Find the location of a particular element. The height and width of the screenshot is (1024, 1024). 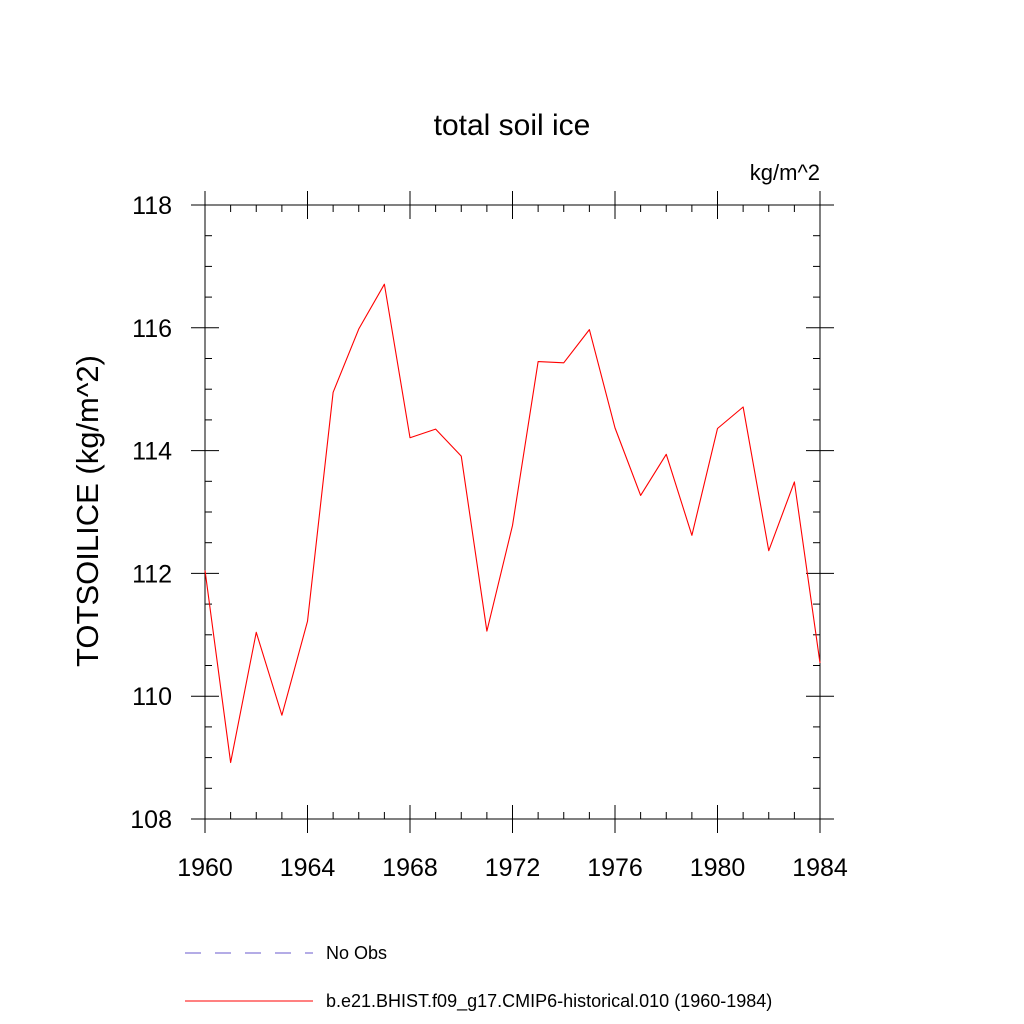

x-tick-label: 1964 is located at coordinates (308, 868).